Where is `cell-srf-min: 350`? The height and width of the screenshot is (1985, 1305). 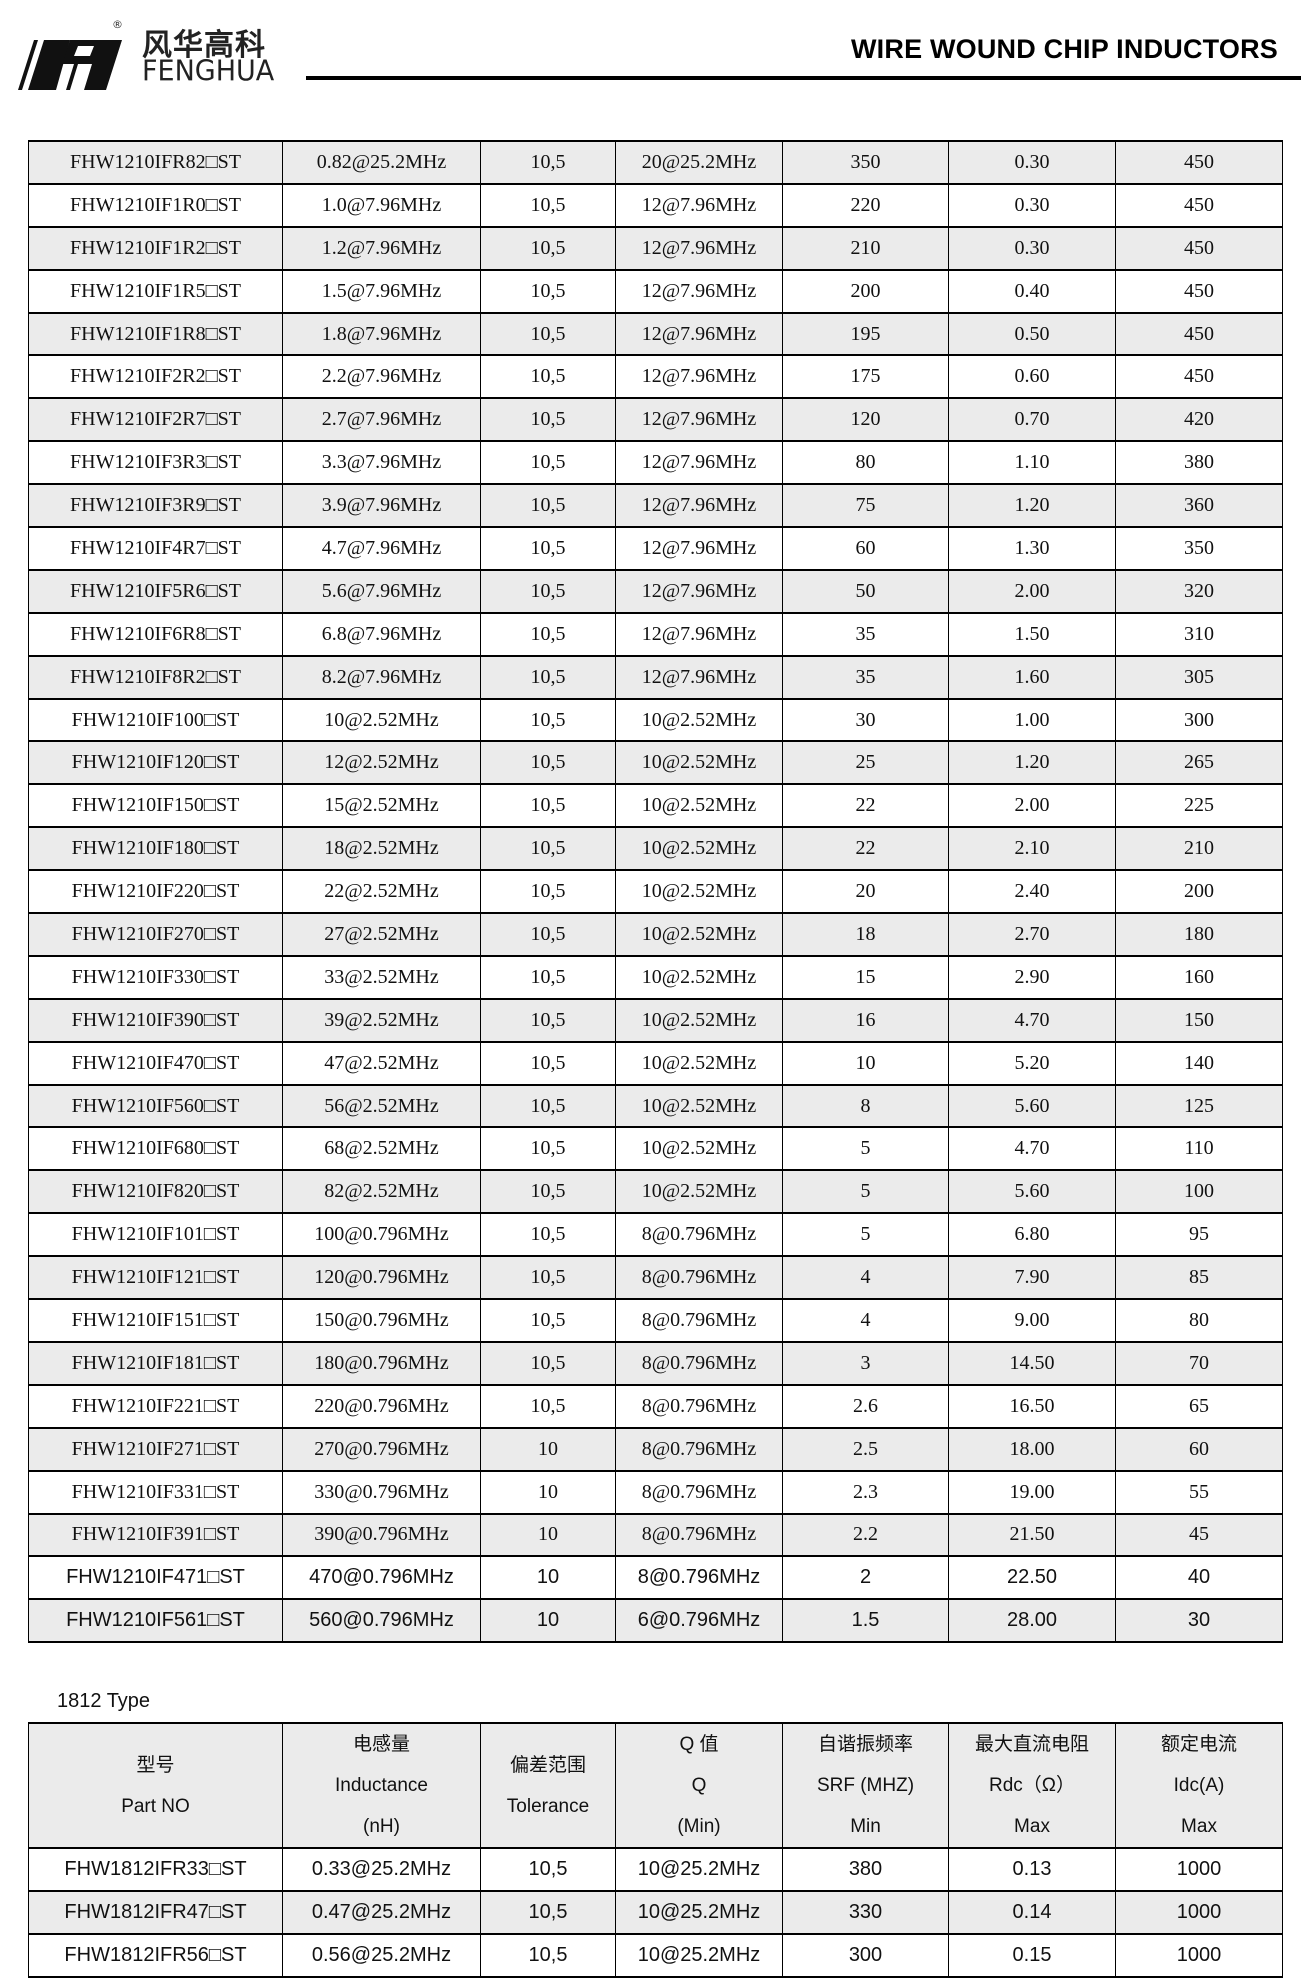 cell-srf-min: 350 is located at coordinates (865, 162).